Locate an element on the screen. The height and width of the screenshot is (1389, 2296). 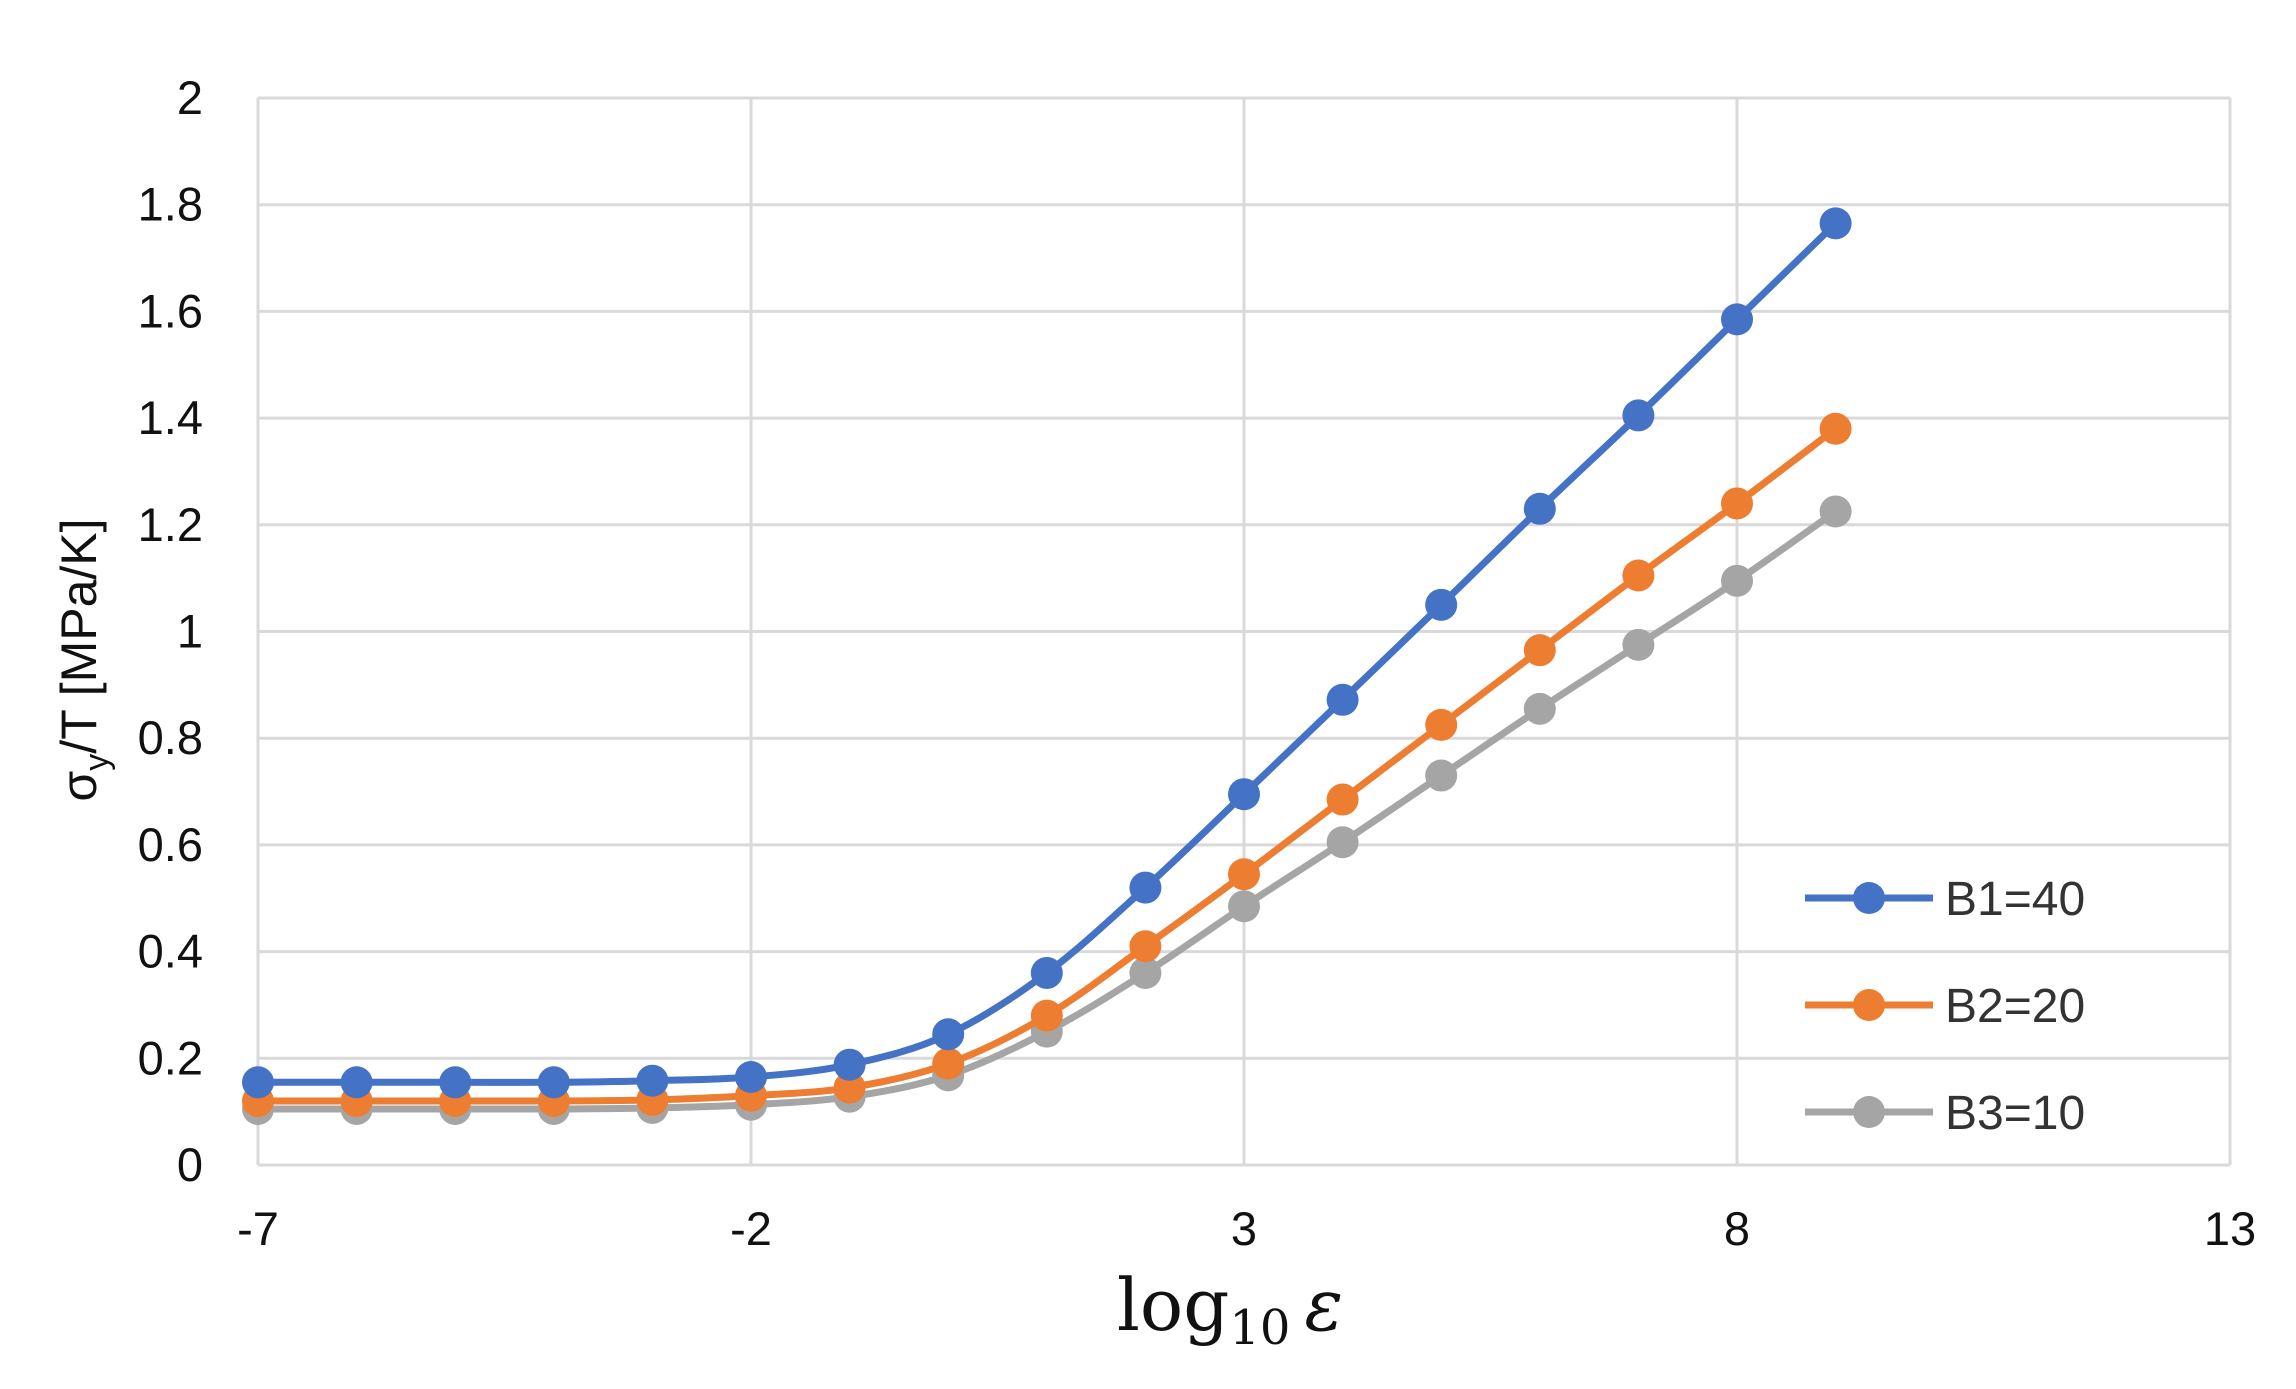
legend-item: B3=10 is located at coordinates (1945, 1113).